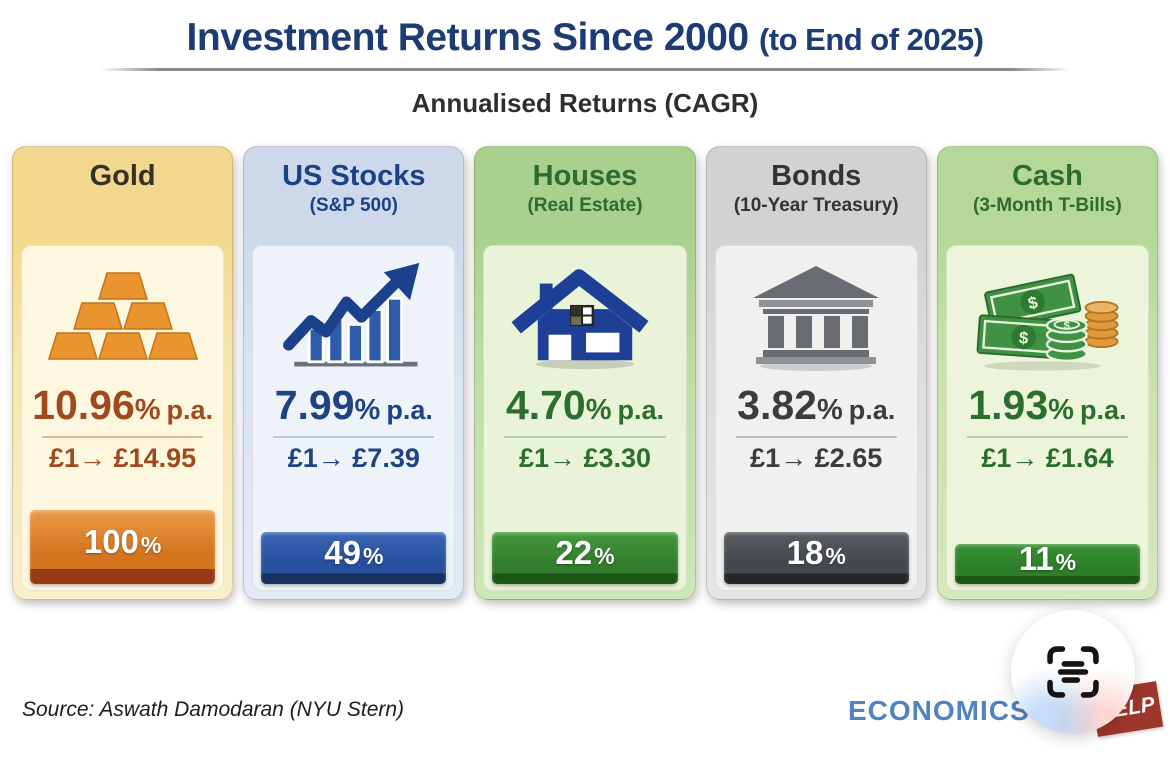  I want to click on card-houses-header: Houses (Real Estate), so click(584, 196).